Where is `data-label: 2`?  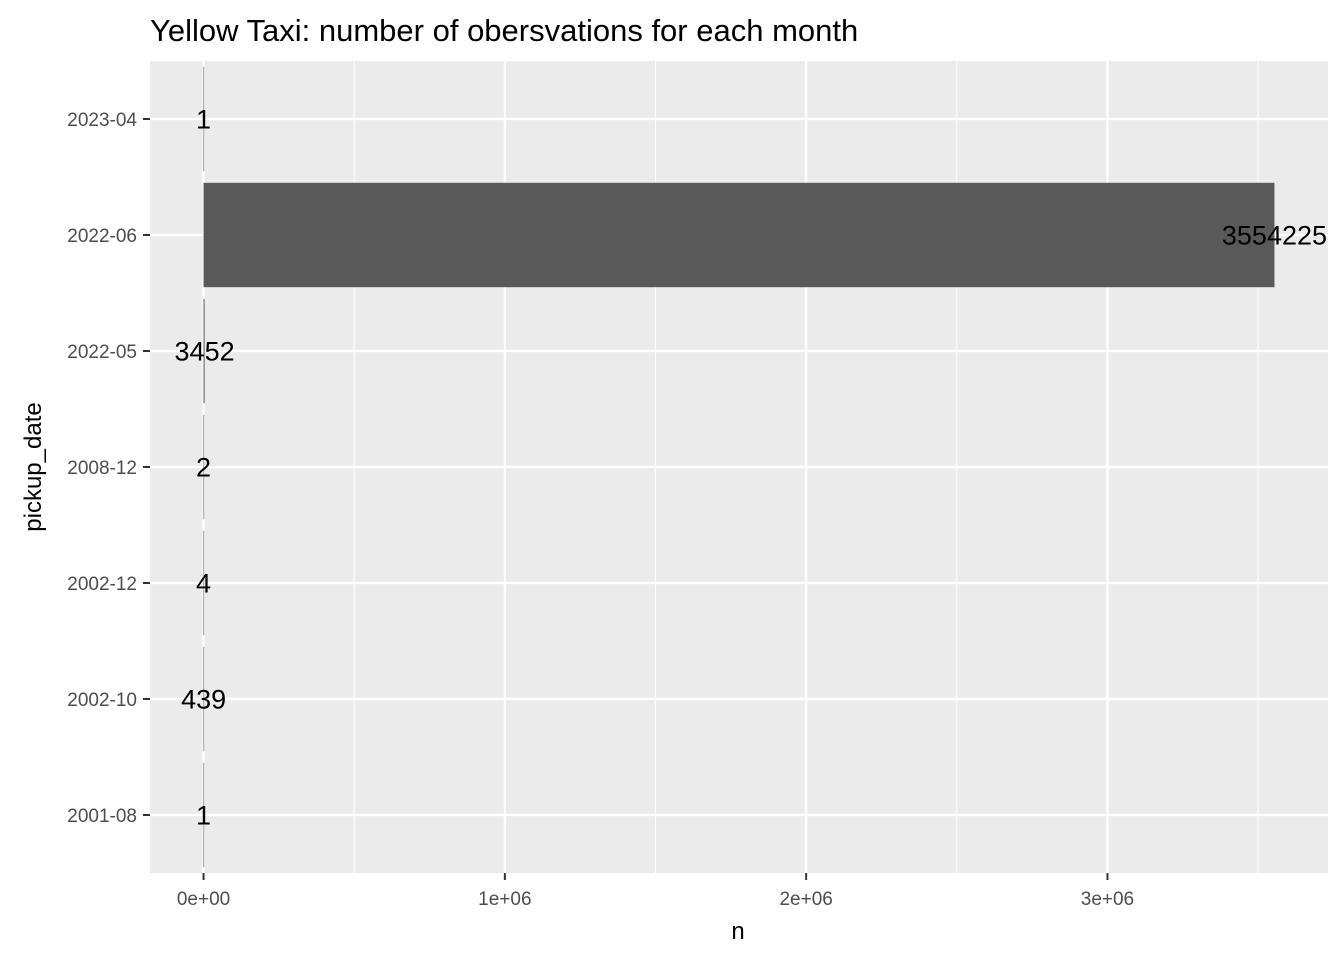
data-label: 2 is located at coordinates (203, 468).